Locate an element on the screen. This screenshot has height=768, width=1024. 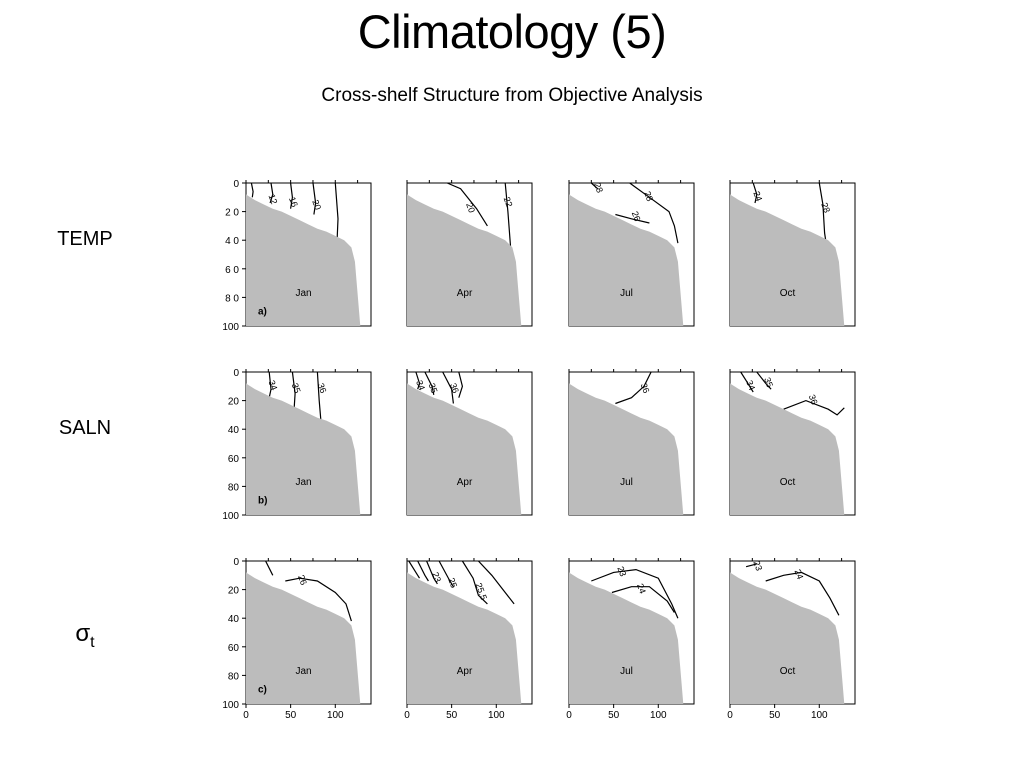
panel-0-0: 12 16 20 Jan a) is located at coordinates (308, 253).